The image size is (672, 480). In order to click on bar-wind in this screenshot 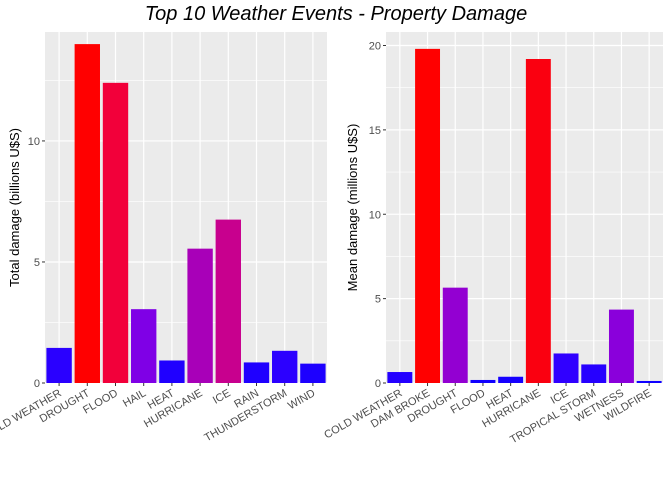, I will do `click(313, 373)`.